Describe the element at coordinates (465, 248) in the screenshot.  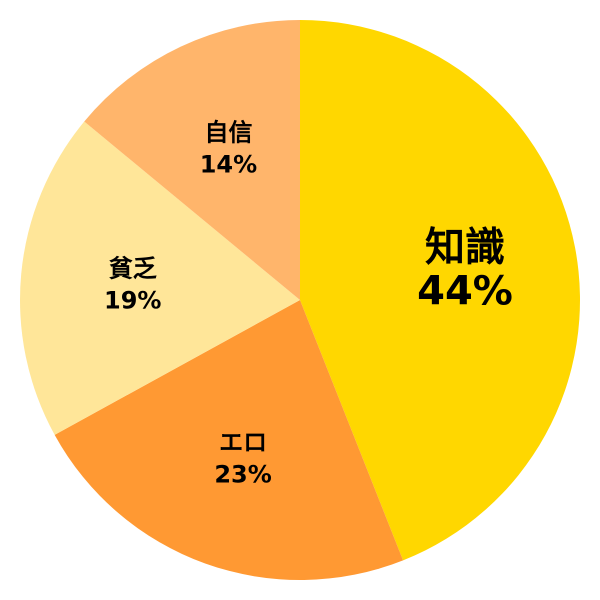
I see `slice-label: 知識` at that location.